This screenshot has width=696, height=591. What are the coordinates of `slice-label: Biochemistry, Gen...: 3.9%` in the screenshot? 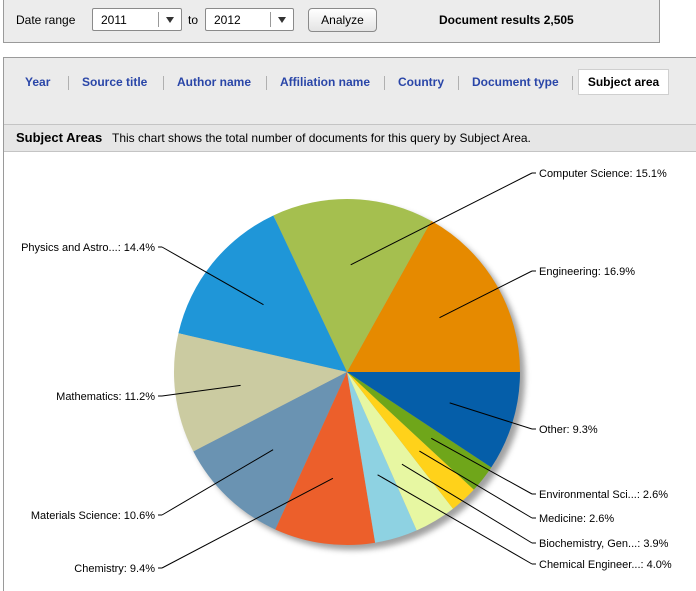 It's located at (604, 544).